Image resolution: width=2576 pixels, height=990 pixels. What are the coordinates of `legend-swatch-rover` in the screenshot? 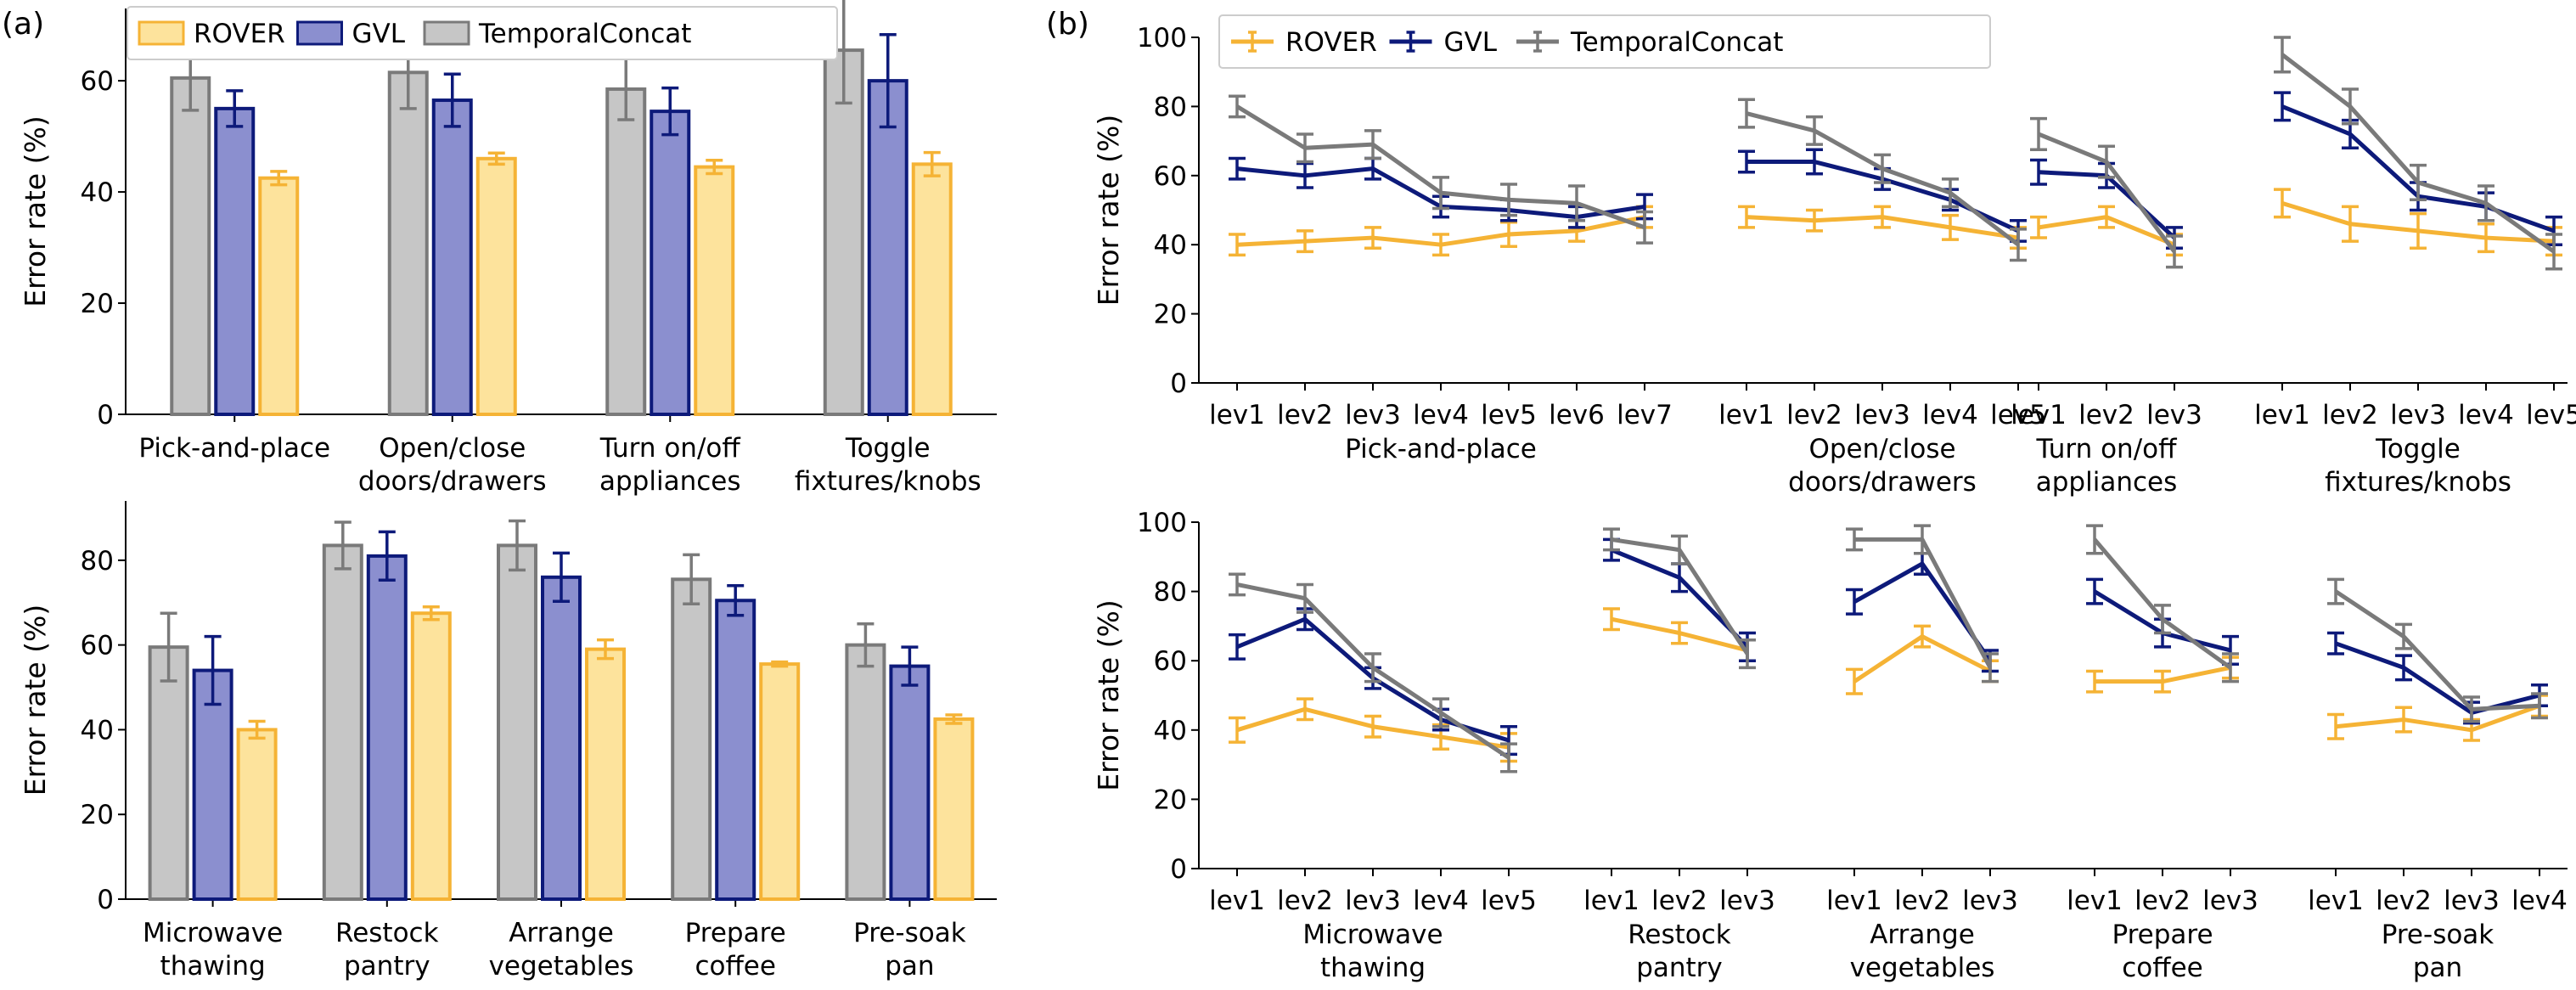 It's located at (161, 33).